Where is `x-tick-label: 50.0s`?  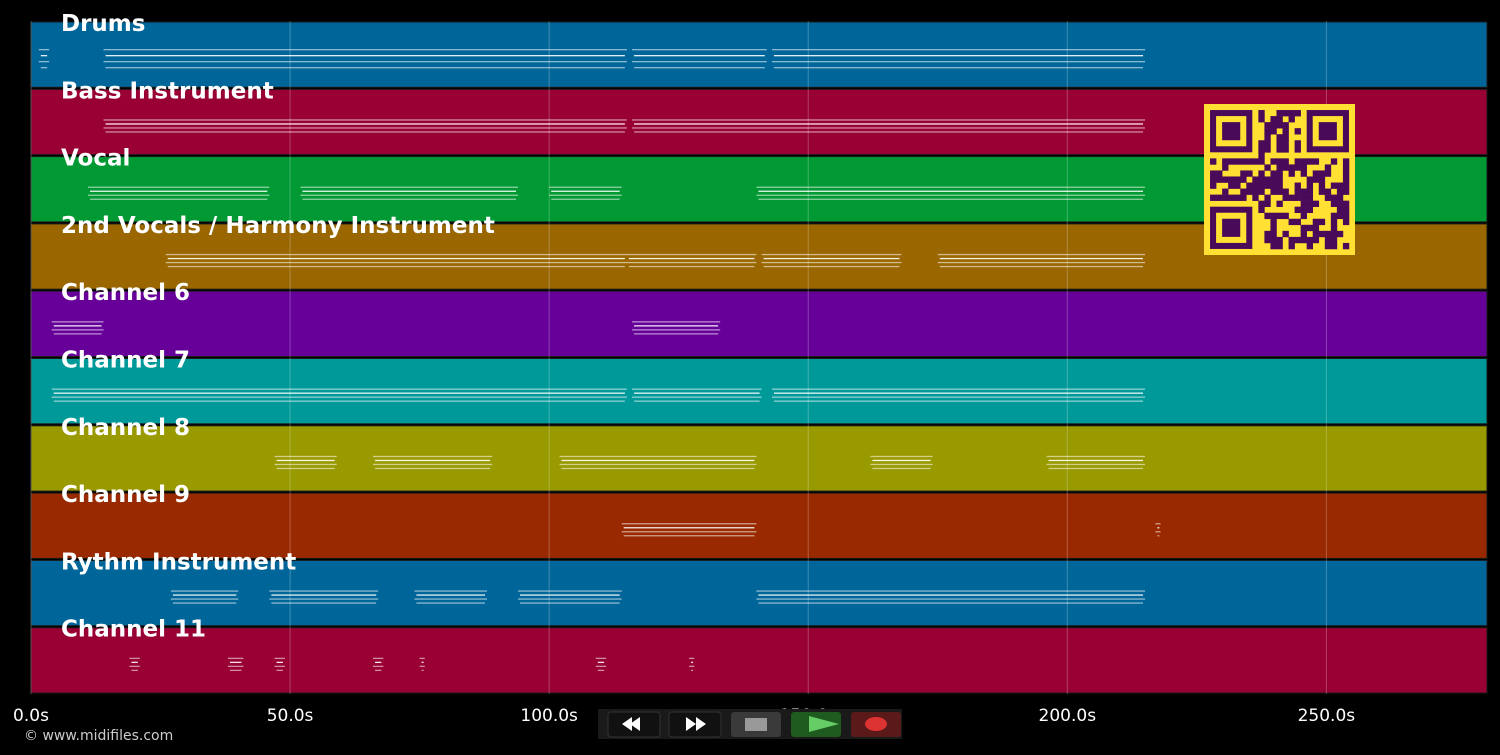 x-tick-label: 50.0s is located at coordinates (290, 716).